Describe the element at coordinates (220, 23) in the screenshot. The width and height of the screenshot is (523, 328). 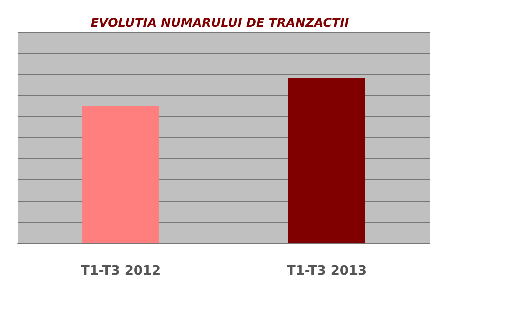
I see `chart-title: EVOLUTIA NUMARULUI DE TRANZACTII` at that location.